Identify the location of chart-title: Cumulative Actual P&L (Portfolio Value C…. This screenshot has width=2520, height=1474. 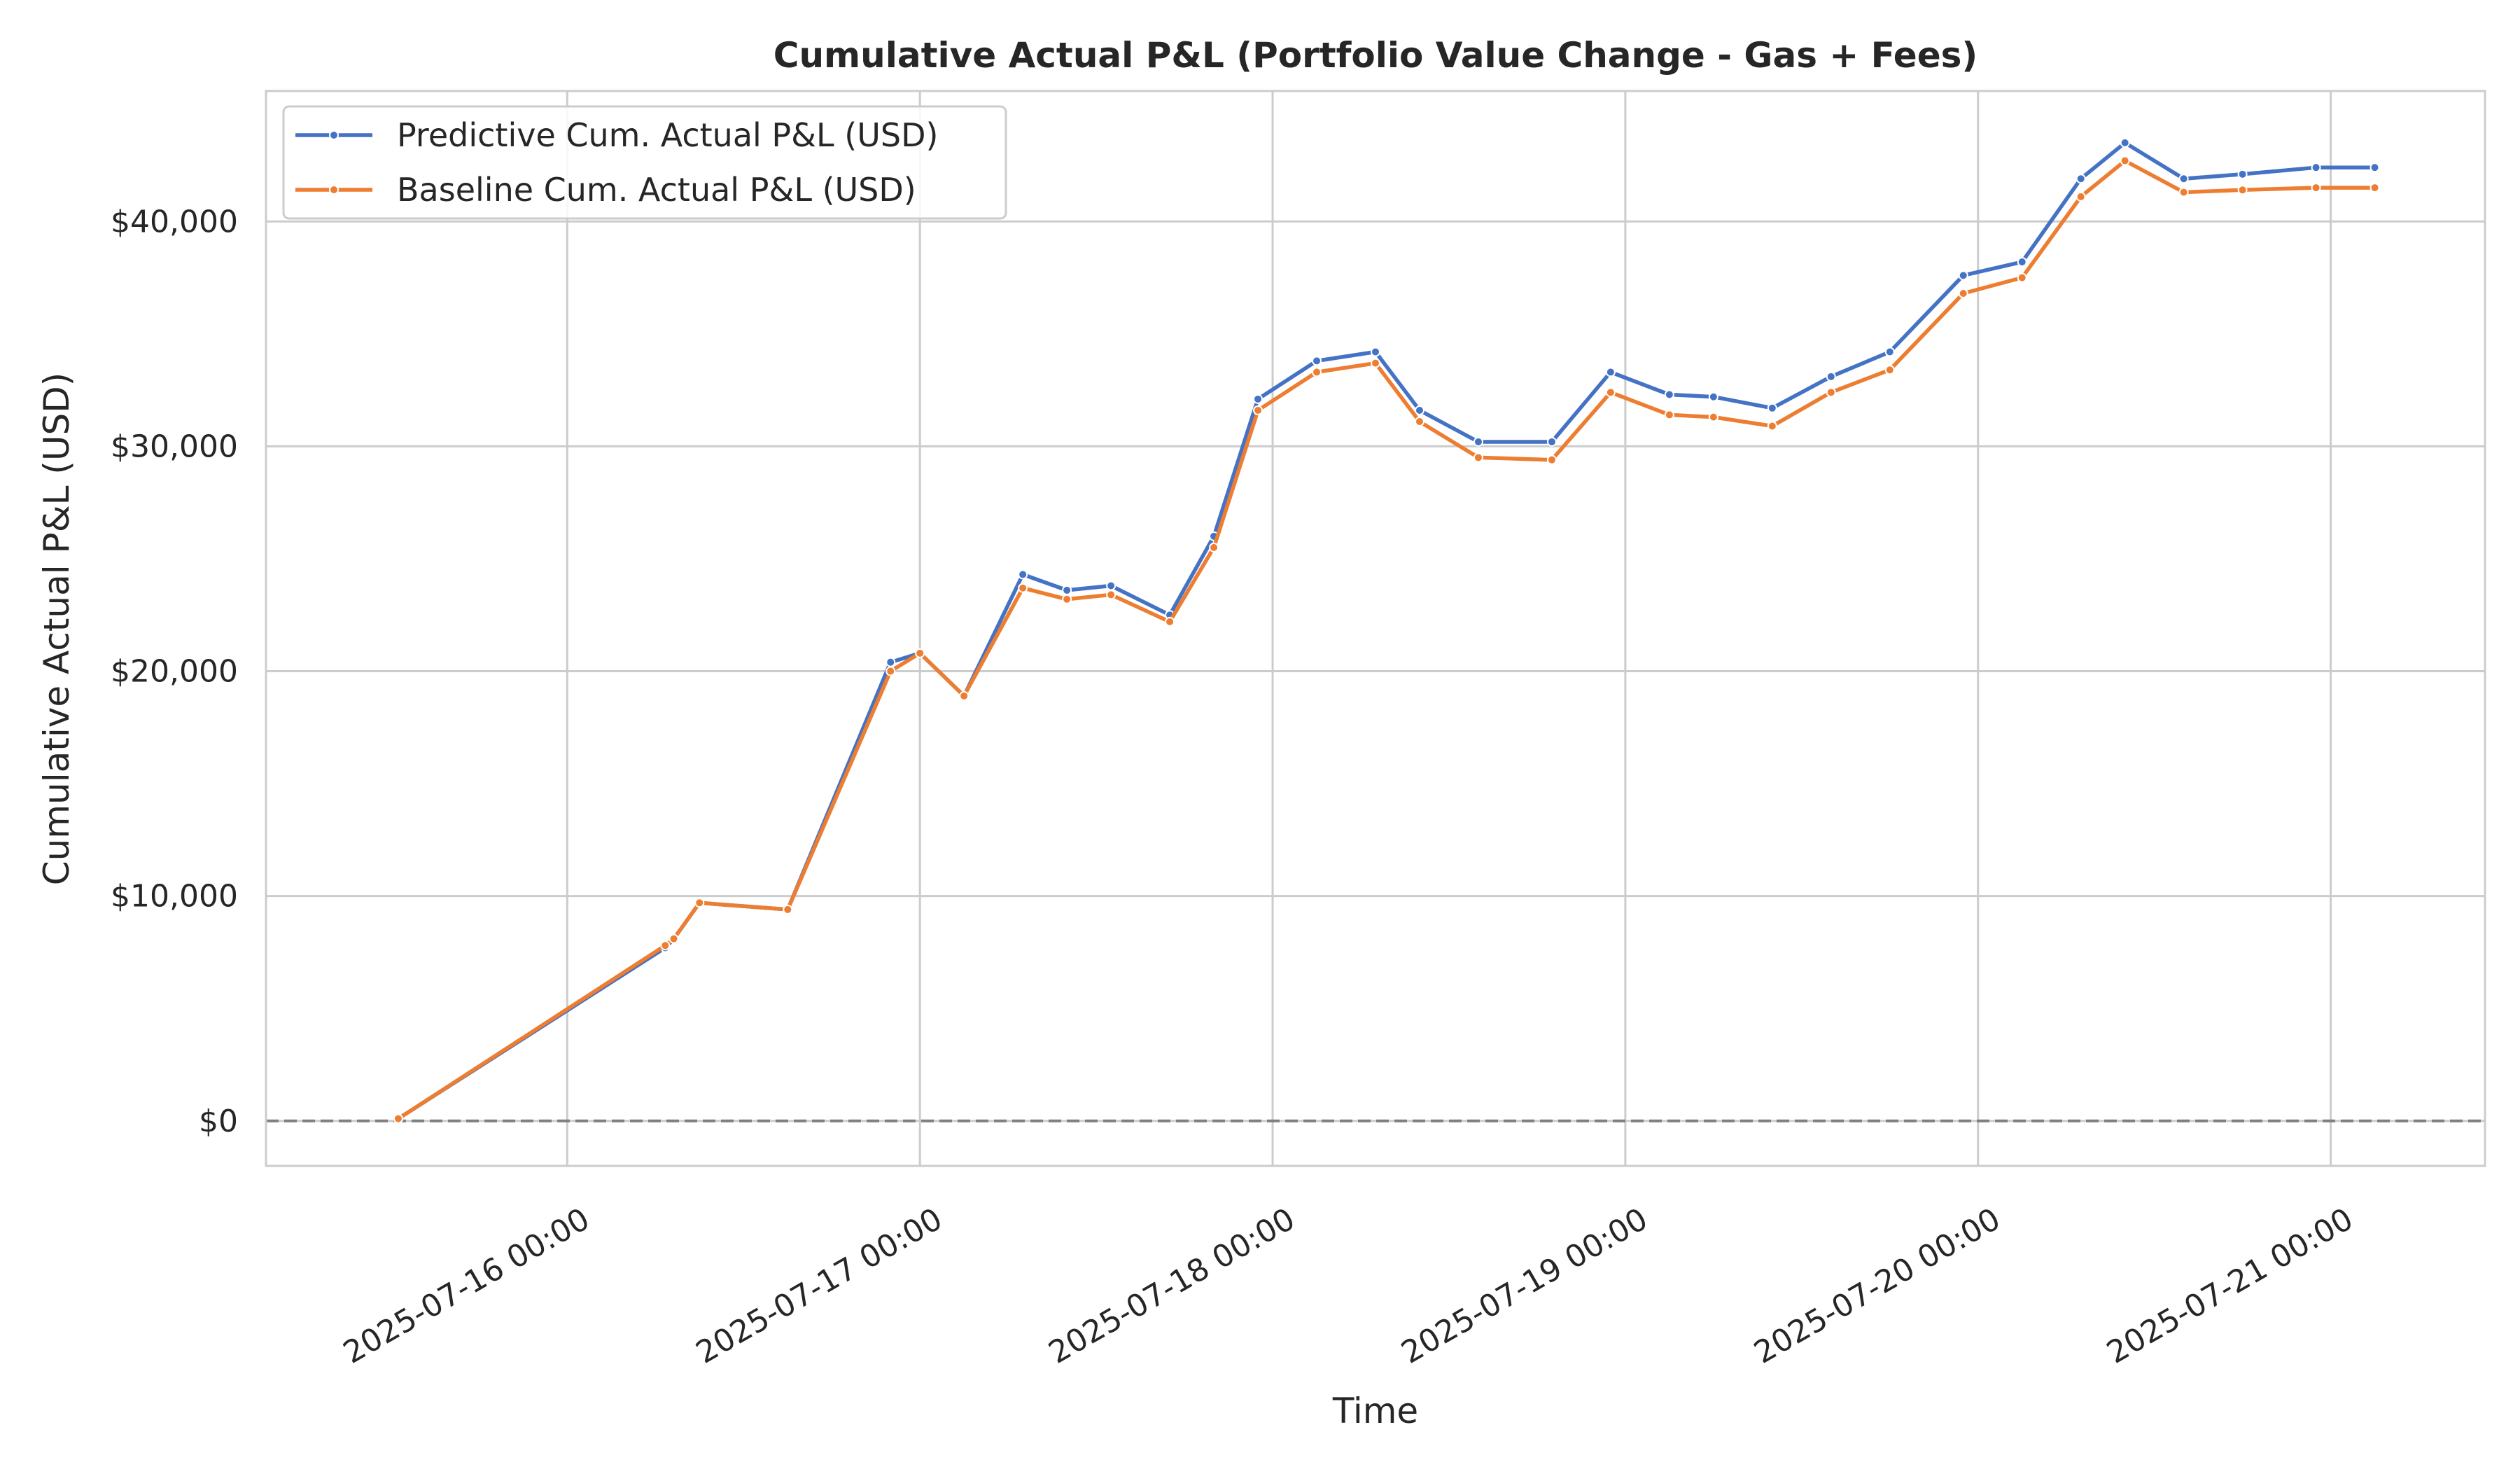
(1375, 55).